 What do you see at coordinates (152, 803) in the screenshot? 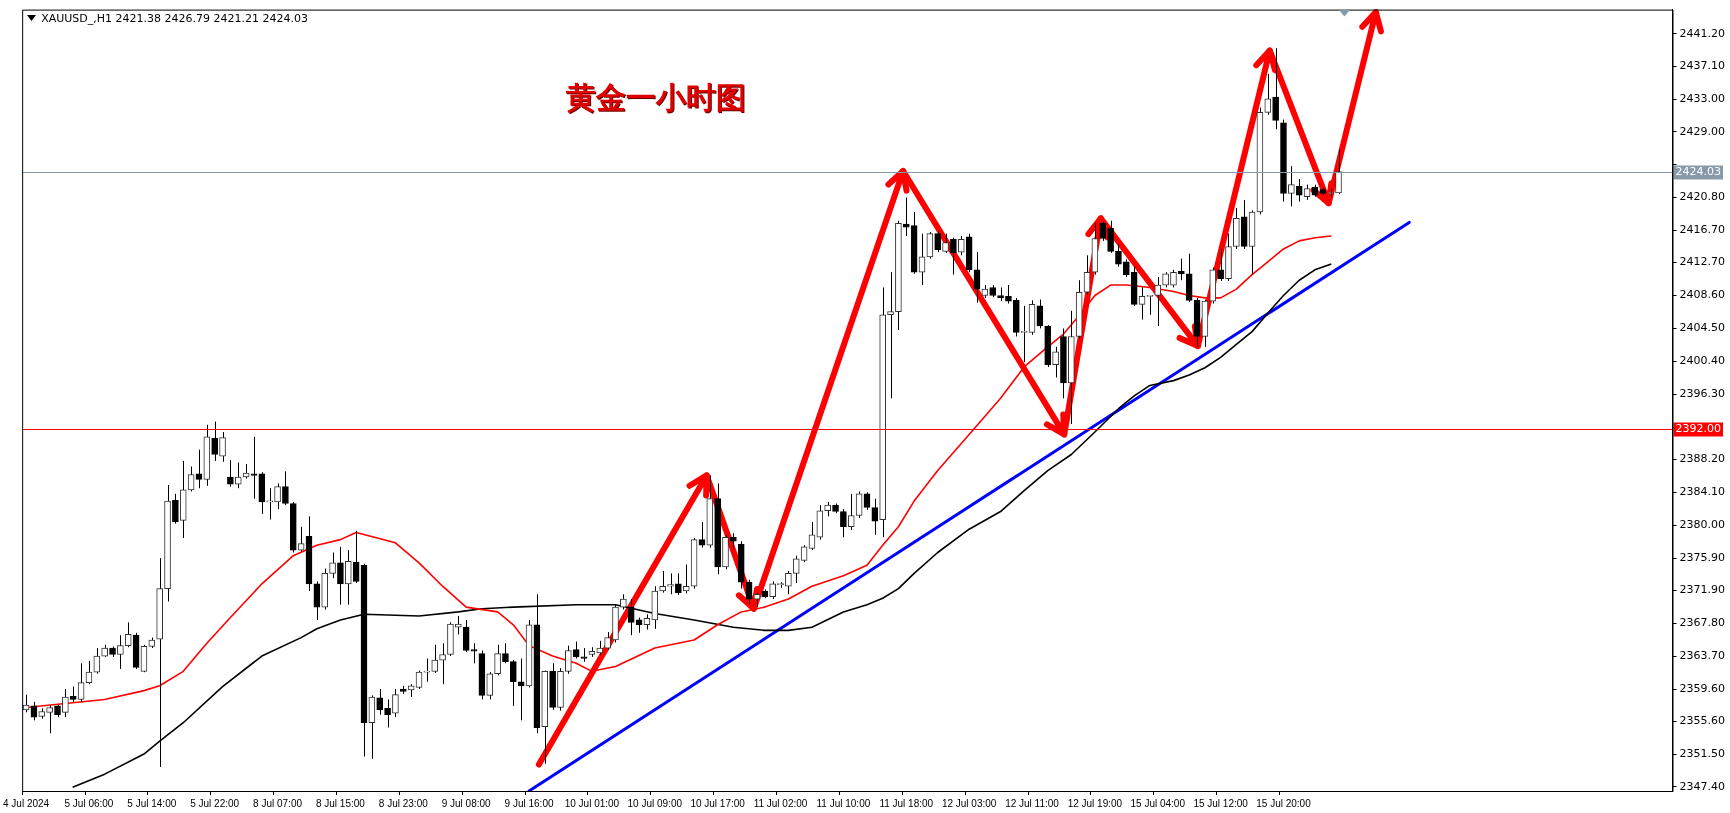
I see `x-tick-label: 5 Jul 14:00` at bounding box center [152, 803].